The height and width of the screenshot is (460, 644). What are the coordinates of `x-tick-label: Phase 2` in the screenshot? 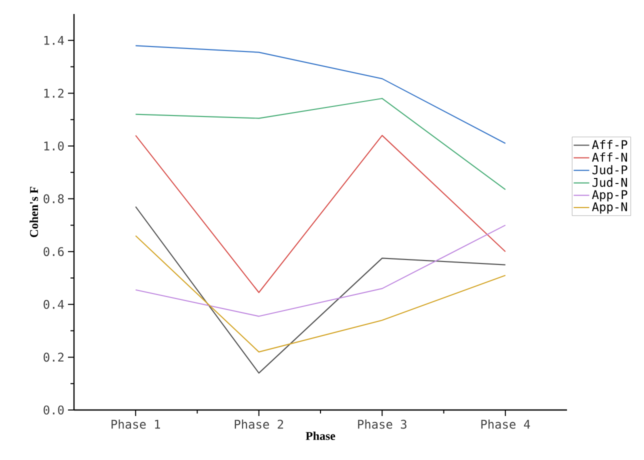 It's located at (259, 424).